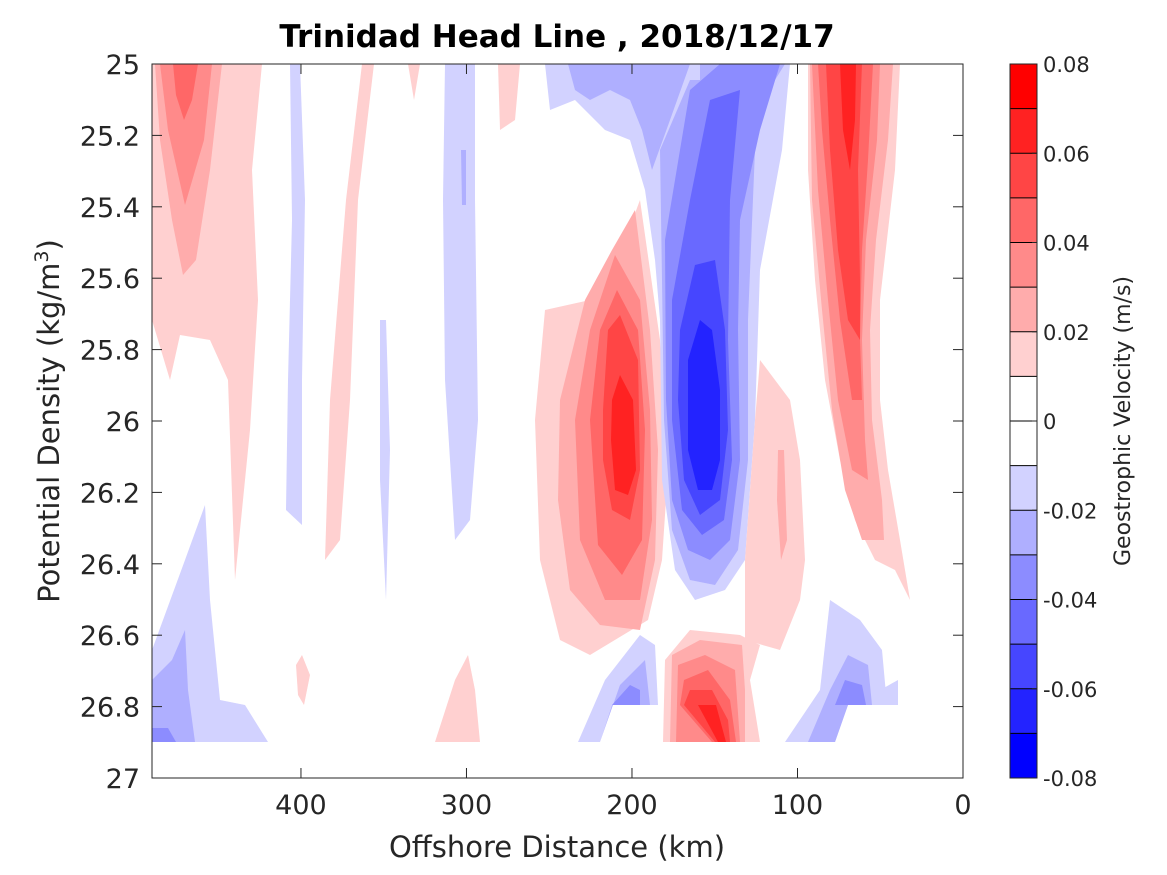  Describe the element at coordinates (164, 735) in the screenshot. I see `bottom-neg-left-0.03` at that location.